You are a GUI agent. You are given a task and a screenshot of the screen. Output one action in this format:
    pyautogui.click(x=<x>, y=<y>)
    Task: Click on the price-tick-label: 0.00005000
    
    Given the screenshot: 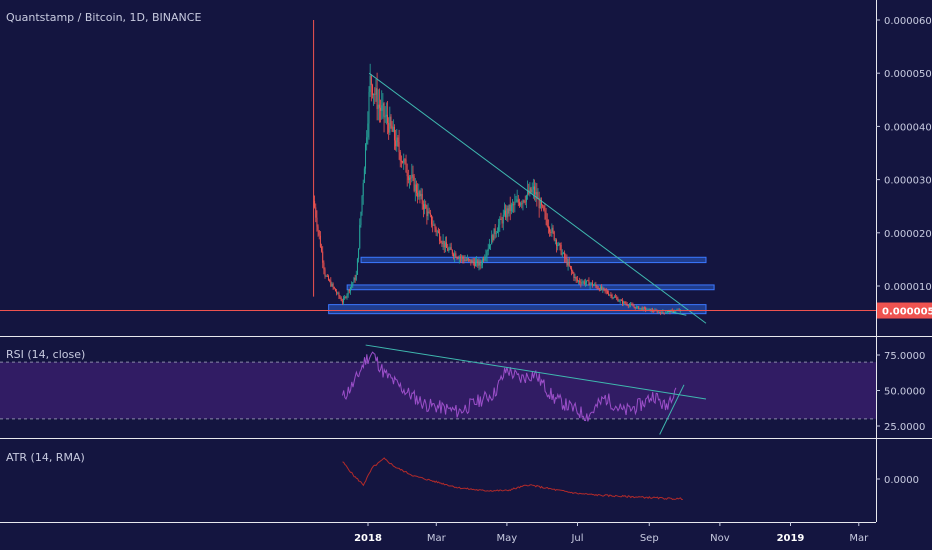 What is the action you would take?
    pyautogui.click(x=908, y=74)
    